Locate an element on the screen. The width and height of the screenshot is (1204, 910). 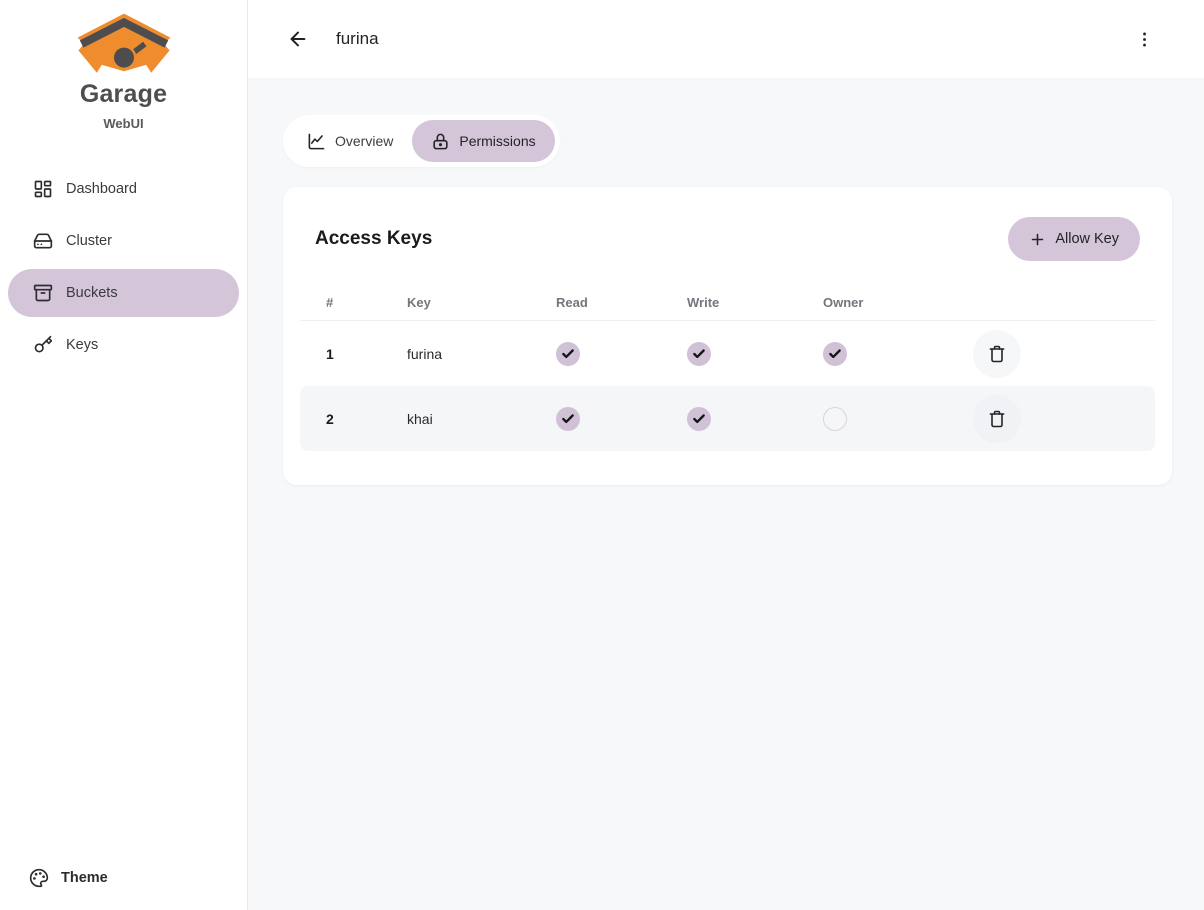
back-arrow-icon is located at coordinates (298, 39).